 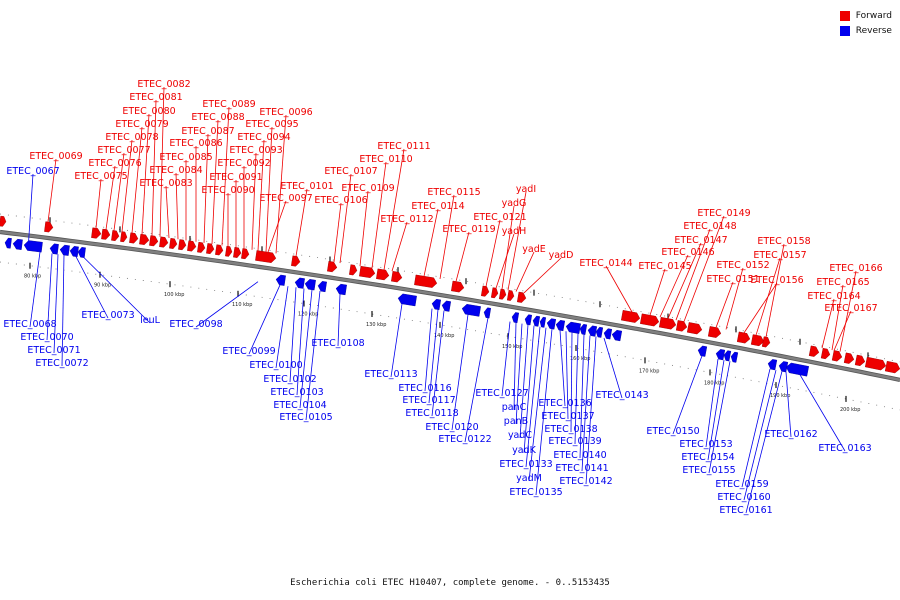 I want to click on gene-label-etec_0119: ETEC_0119, so click(x=468, y=229).